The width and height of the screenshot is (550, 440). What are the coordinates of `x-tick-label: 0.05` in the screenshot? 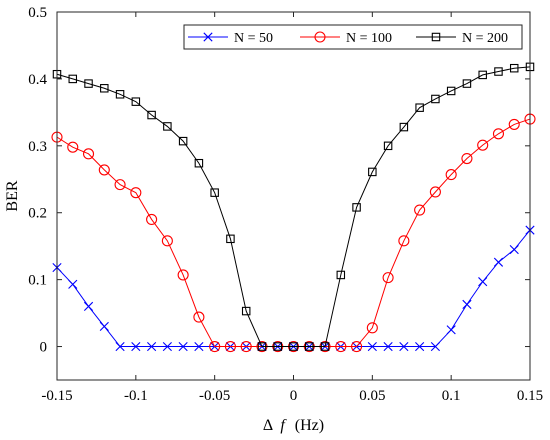 It's located at (372, 396).